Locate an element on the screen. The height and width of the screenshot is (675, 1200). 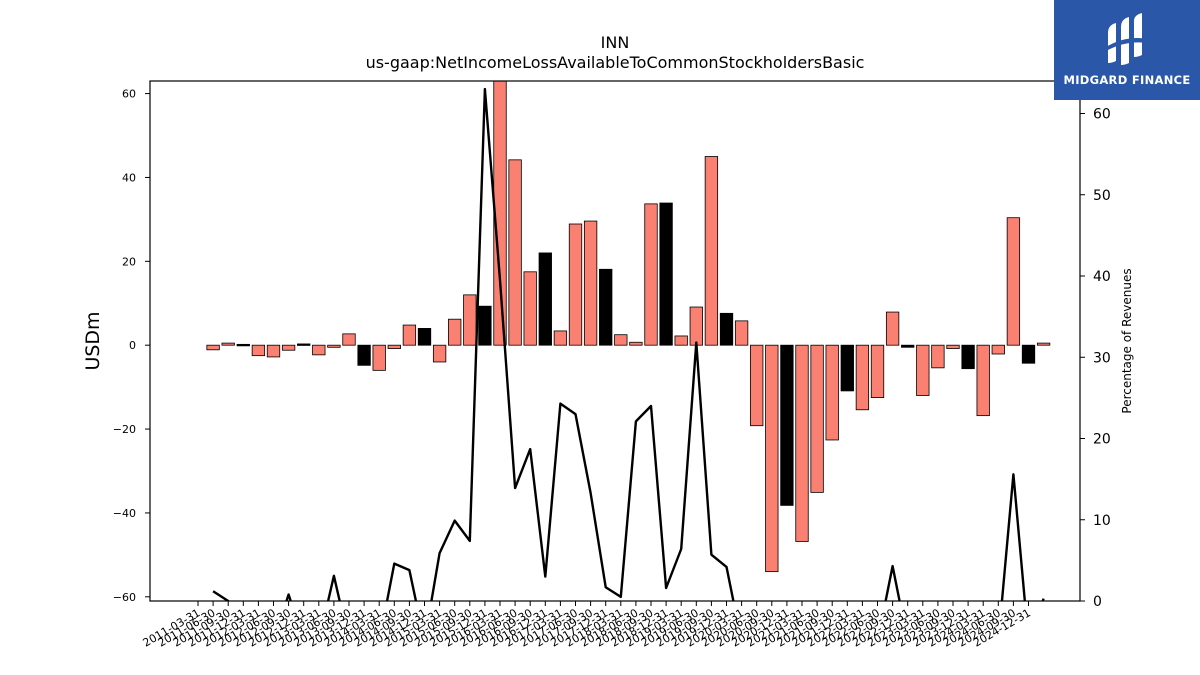
midgard-finance-logo: MIDGARD FINANCE is located at coordinates (1127, 50).